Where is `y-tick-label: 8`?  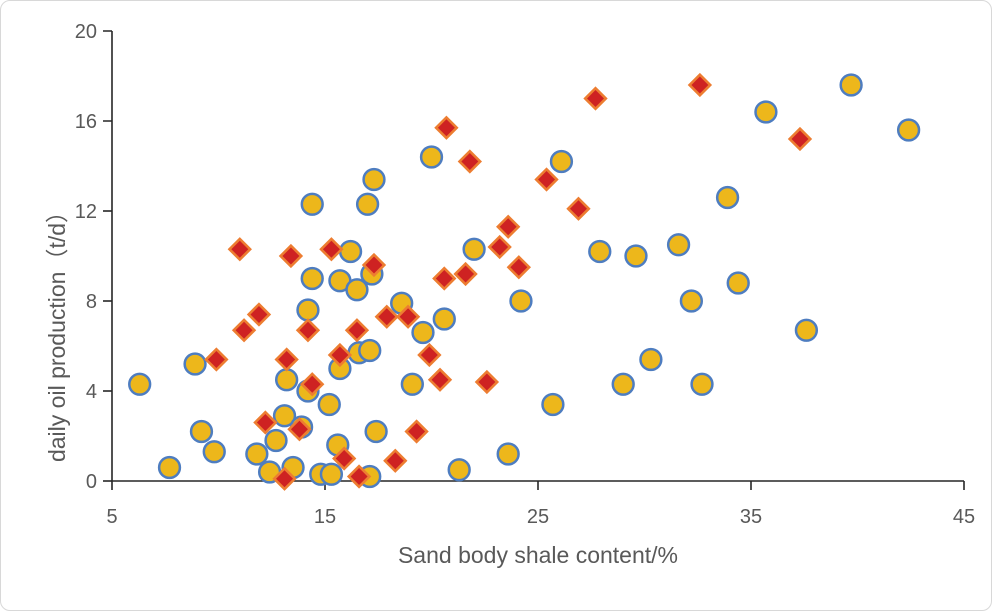
y-tick-label: 8 is located at coordinates (91, 302).